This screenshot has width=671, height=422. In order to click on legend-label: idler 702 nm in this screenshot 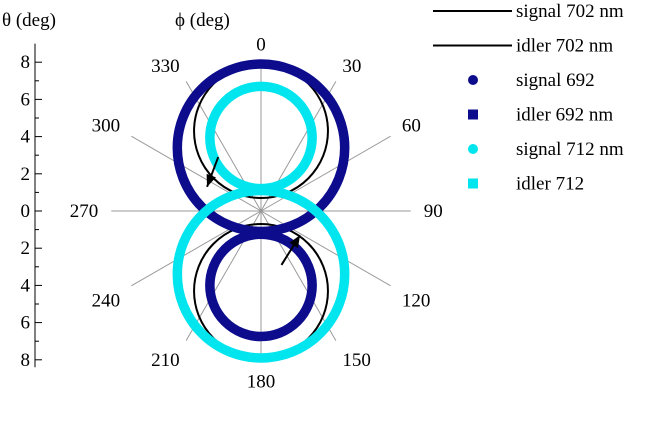, I will do `click(564, 46)`.